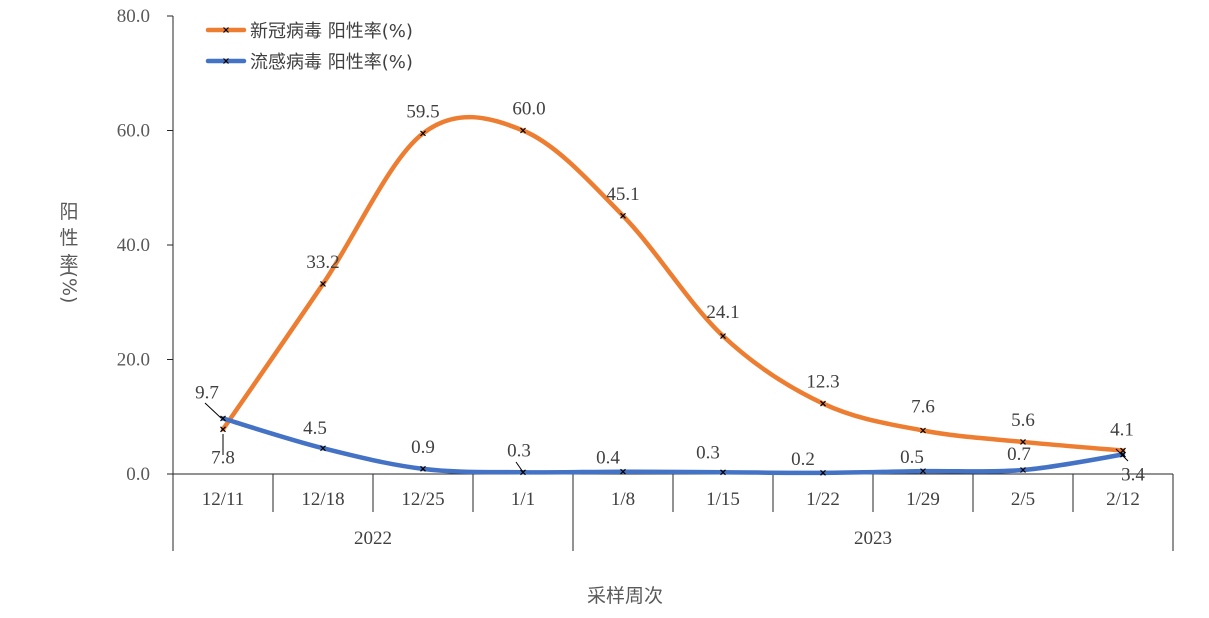  Describe the element at coordinates (133, 245) in the screenshot. I see `y-tick-label: 40.0` at that location.